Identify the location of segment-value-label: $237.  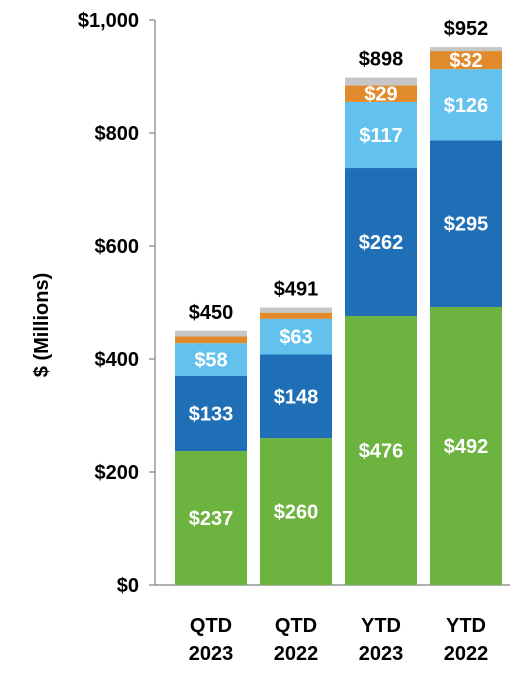
(211, 519).